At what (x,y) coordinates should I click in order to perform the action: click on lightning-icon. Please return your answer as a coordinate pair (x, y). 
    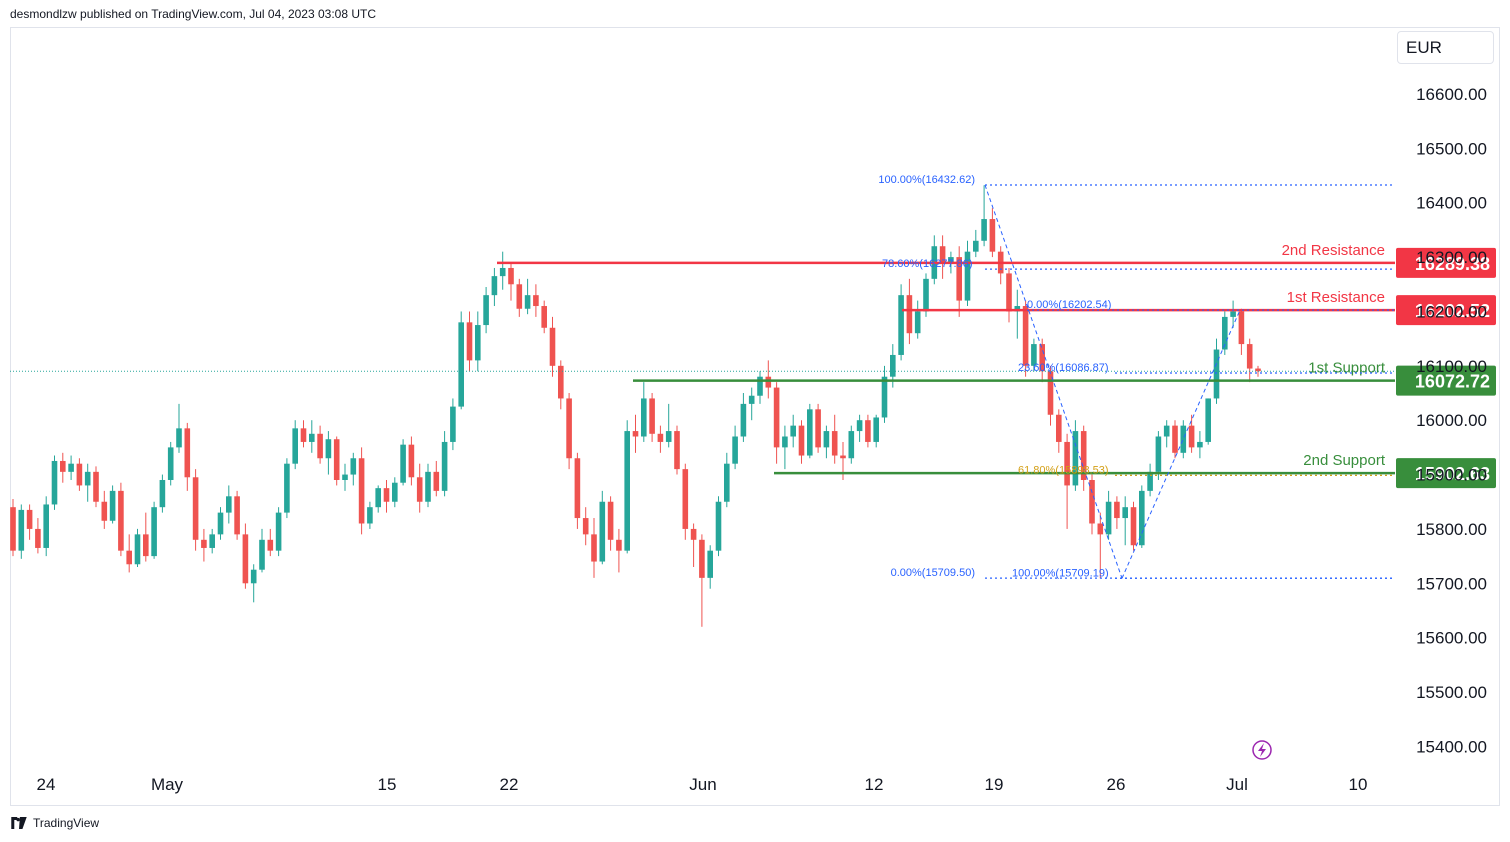
    Looking at the image, I should click on (1262, 750).